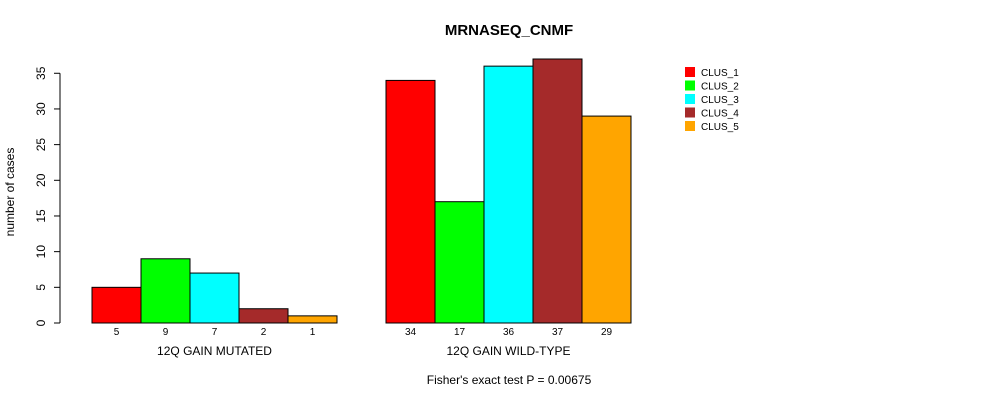 Image resolution: width=990 pixels, height=400 pixels. What do you see at coordinates (411, 332) in the screenshot?
I see `bar-value-label-2-1: 34` at bounding box center [411, 332].